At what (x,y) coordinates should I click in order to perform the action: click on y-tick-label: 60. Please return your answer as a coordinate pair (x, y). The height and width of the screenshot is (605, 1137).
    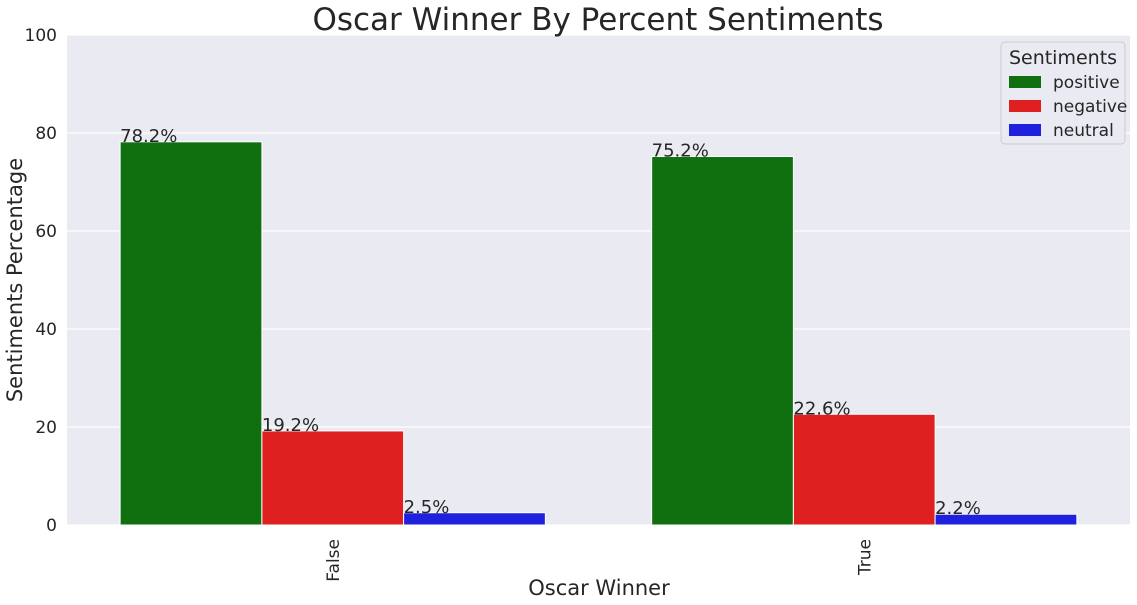
    Looking at the image, I should click on (46, 232).